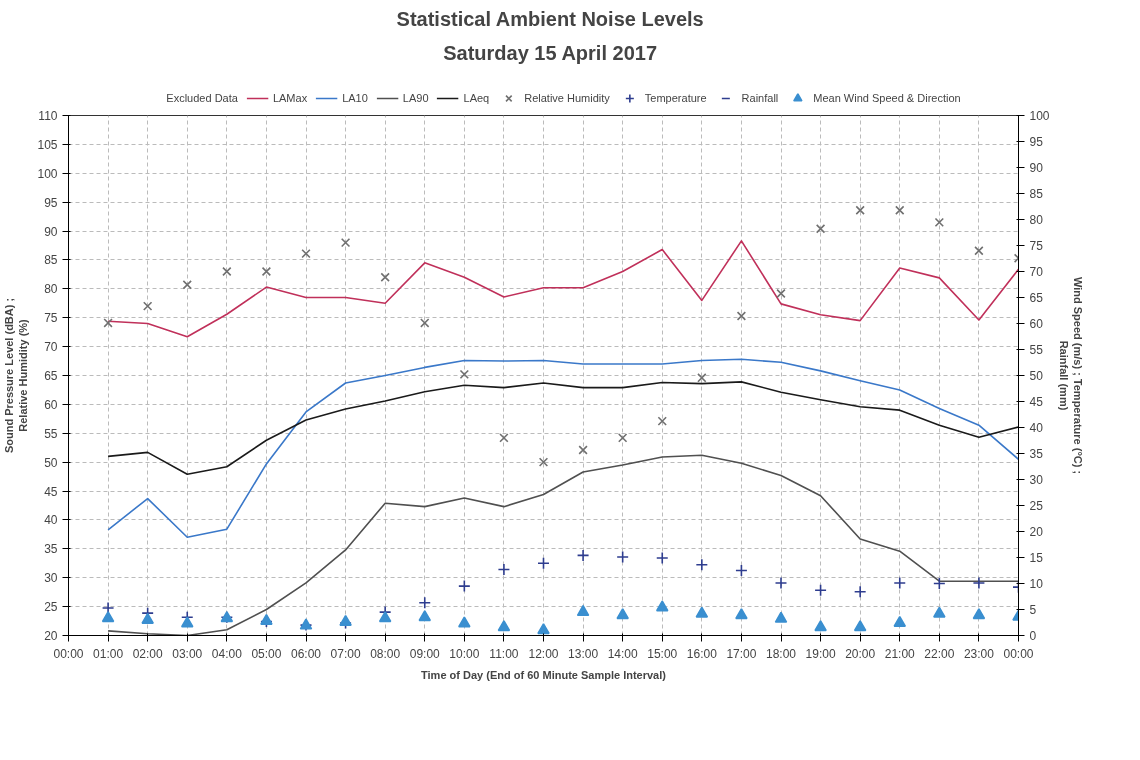 This screenshot has height=760, width=1140. I want to click on y2-tick-label: 70, so click(1036, 272).